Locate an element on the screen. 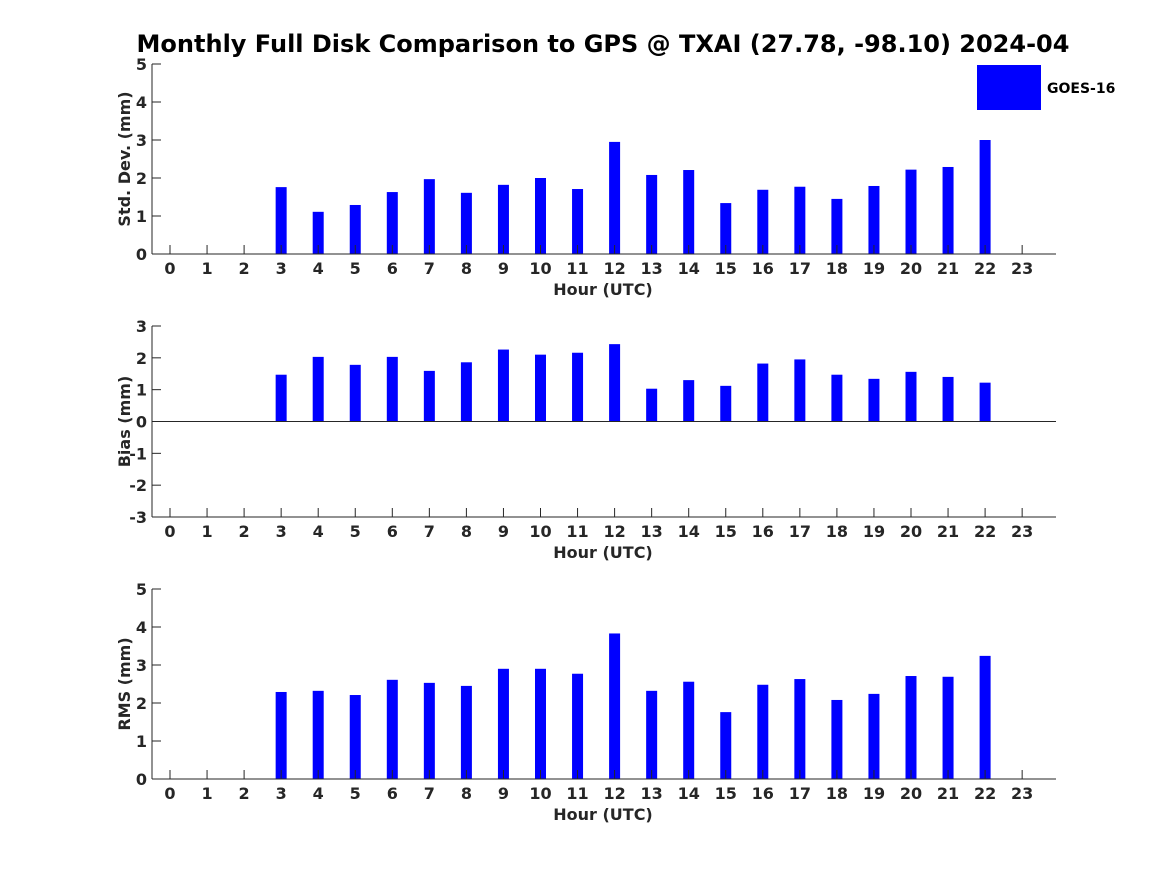  std-dev-x-tick-label: 21 is located at coordinates (948, 268).